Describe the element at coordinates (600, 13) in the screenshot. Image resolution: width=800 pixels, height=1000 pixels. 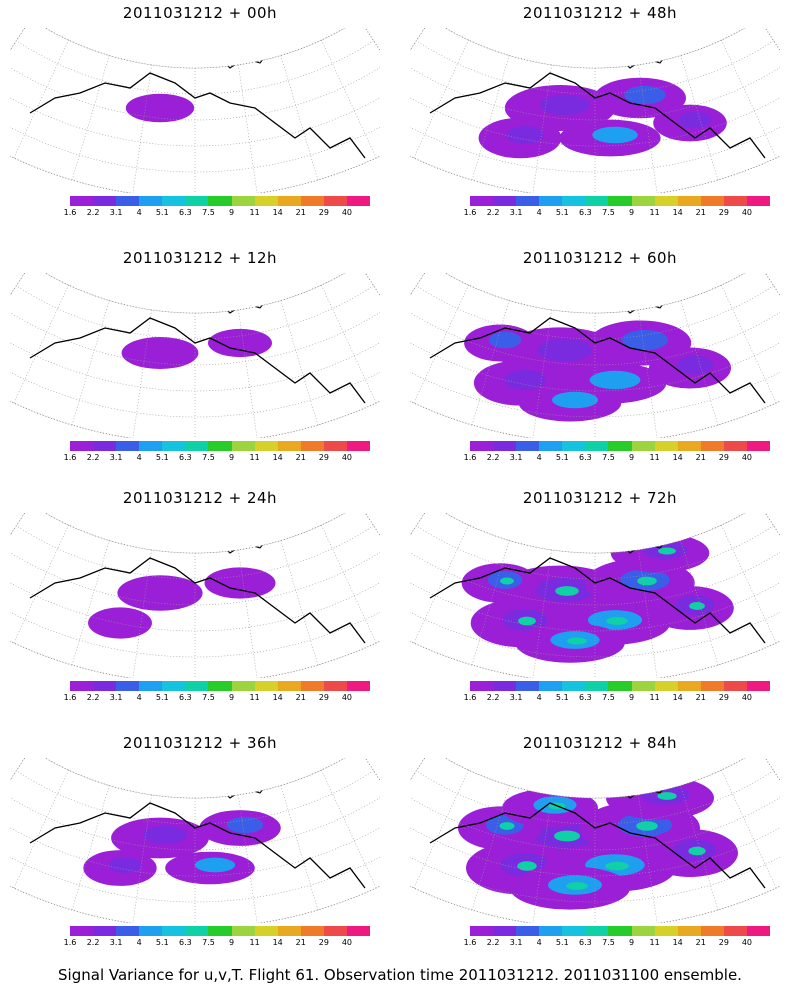
I see `panel-title: 2011031212 + 48h` at that location.